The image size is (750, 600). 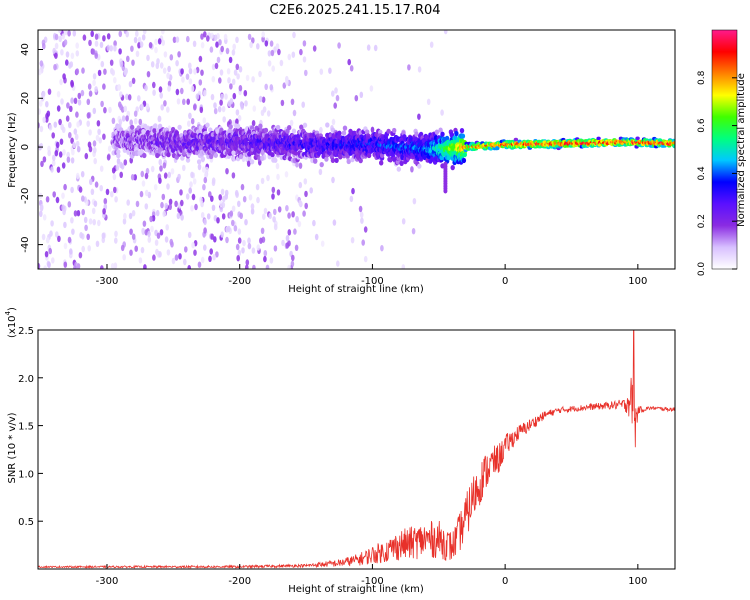 I want to click on x-tick-label: -100, so click(x=372, y=581).